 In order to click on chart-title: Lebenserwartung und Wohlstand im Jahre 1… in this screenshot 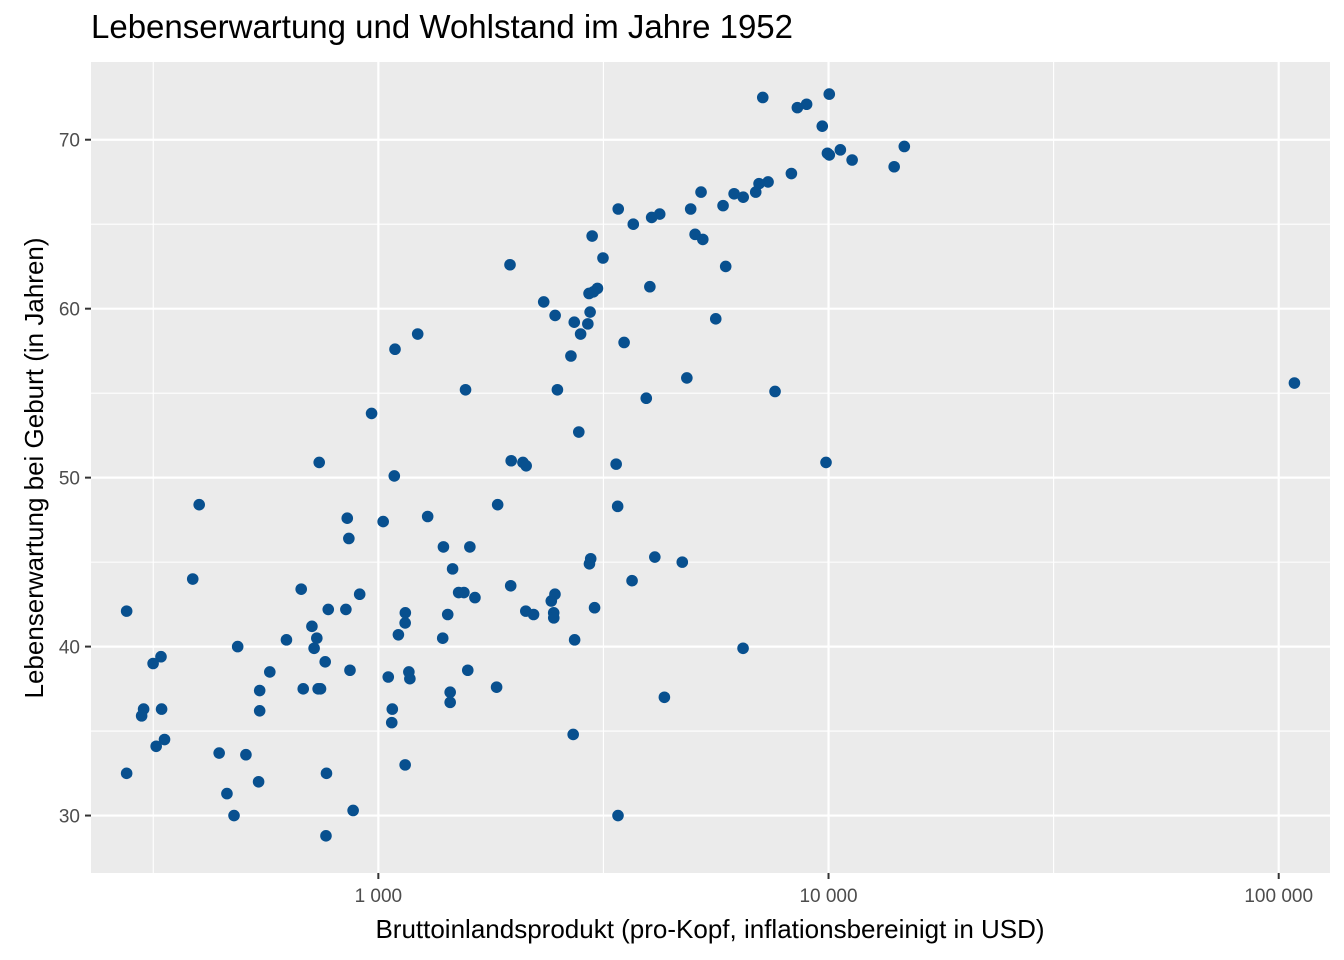, I will do `click(442, 26)`.